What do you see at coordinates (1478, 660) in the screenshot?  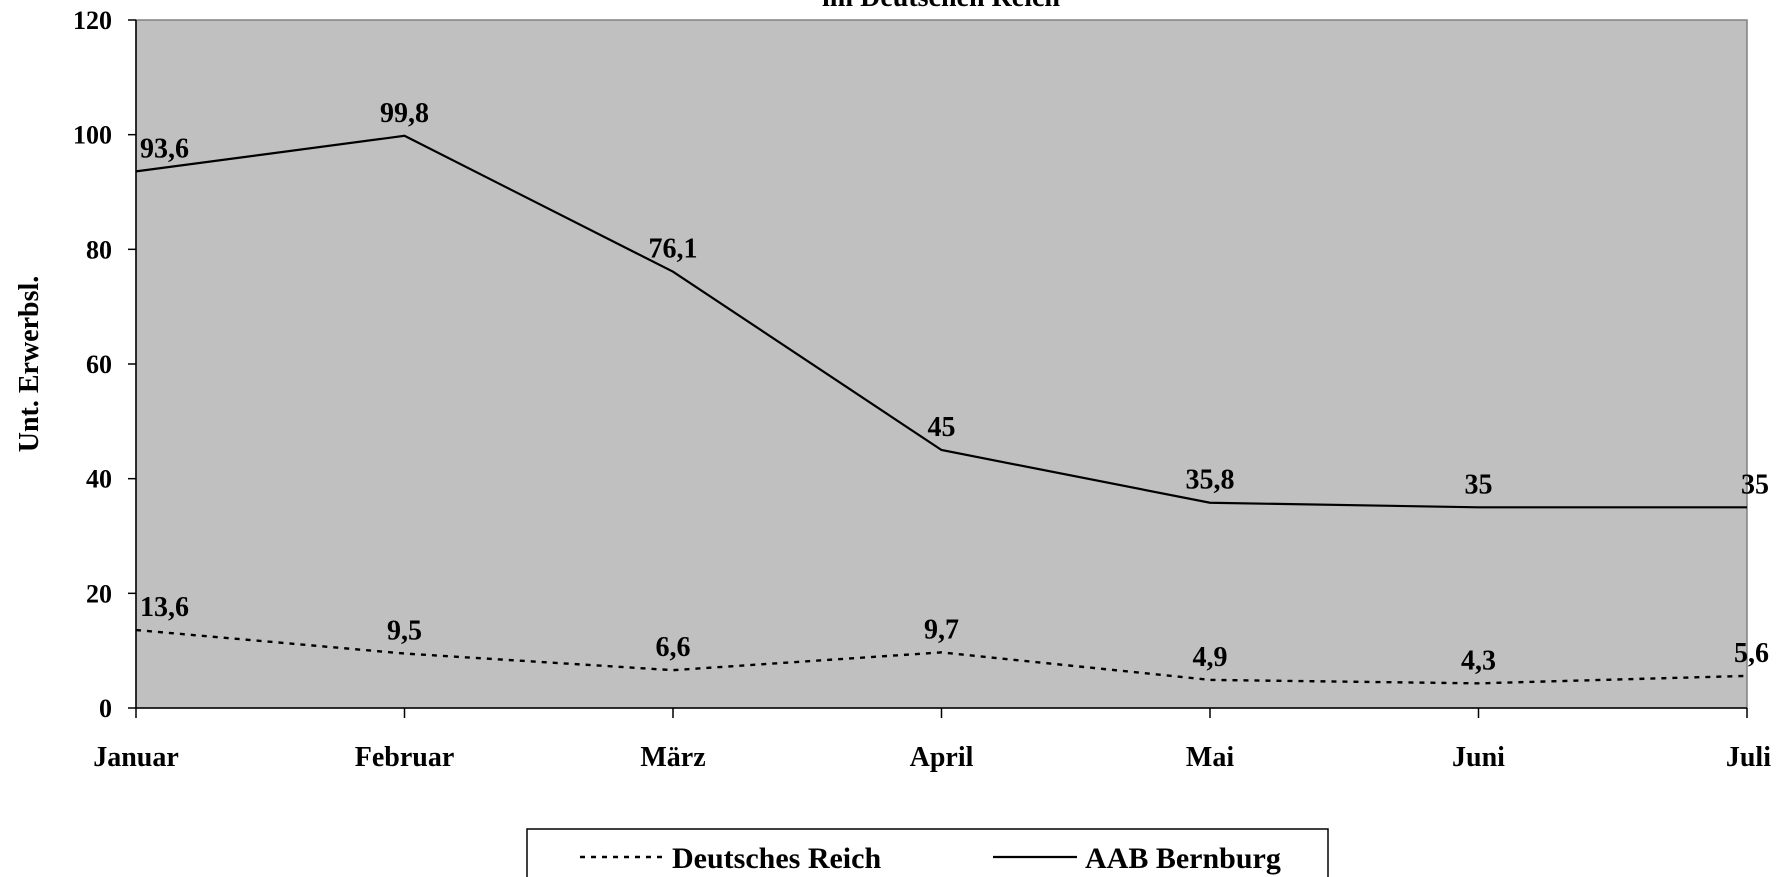 I see `data-label: 4,3` at bounding box center [1478, 660].